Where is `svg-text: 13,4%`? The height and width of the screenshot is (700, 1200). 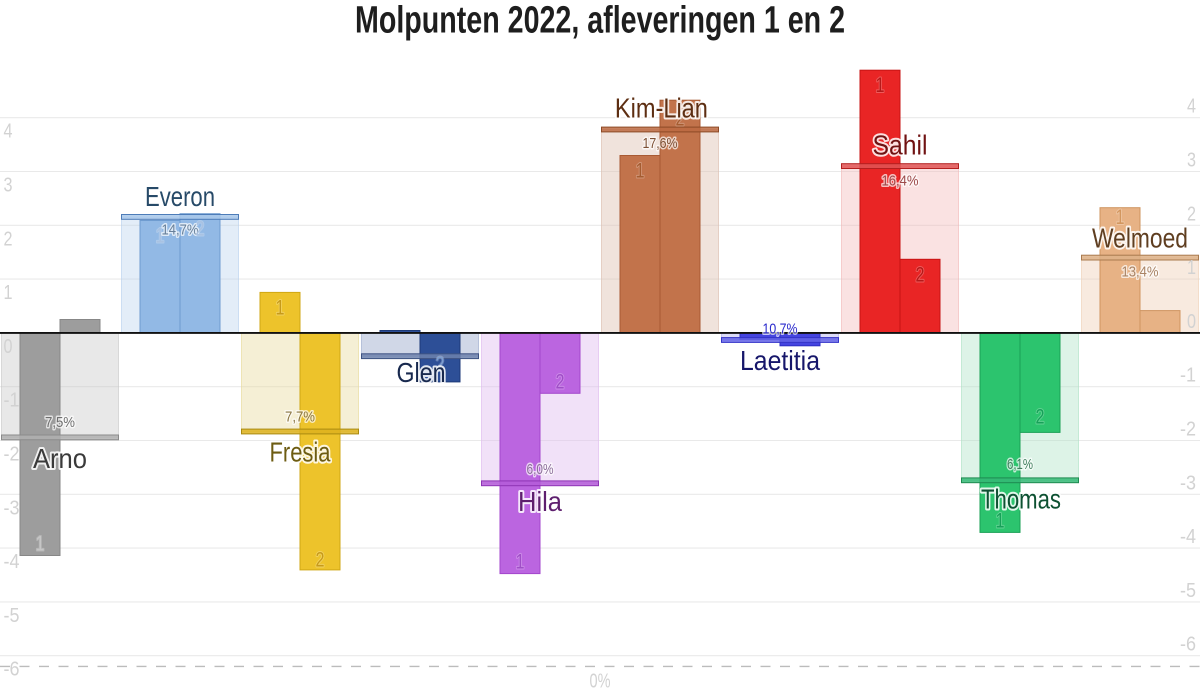
svg-text: 13,4% is located at coordinates (1140, 271).